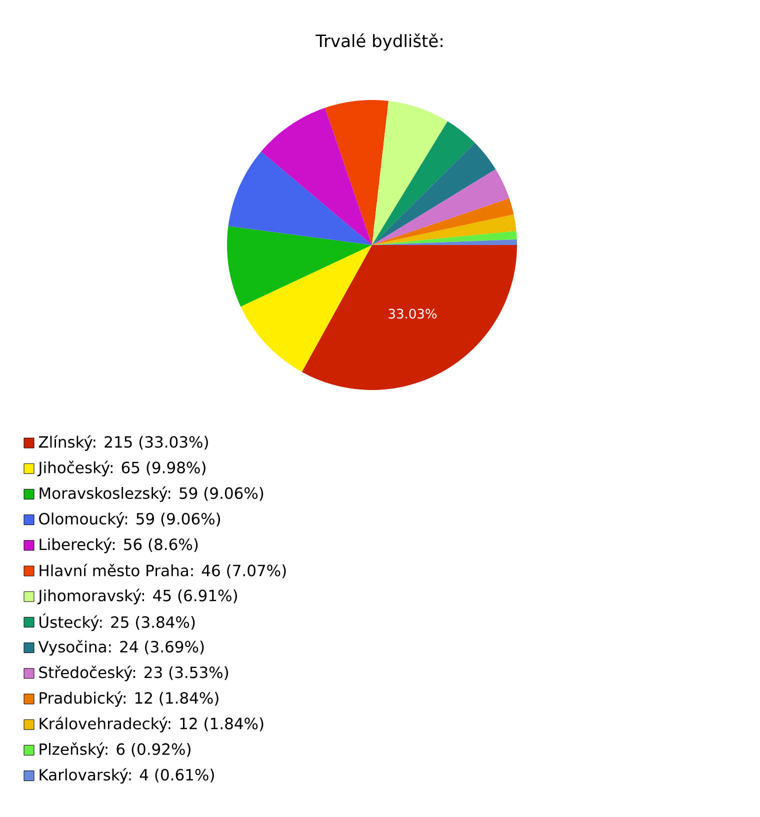 This screenshot has height=817, width=760. What do you see at coordinates (119, 546) in the screenshot?
I see `legend-label: Liberecký: 56 (8.6%)` at bounding box center [119, 546].